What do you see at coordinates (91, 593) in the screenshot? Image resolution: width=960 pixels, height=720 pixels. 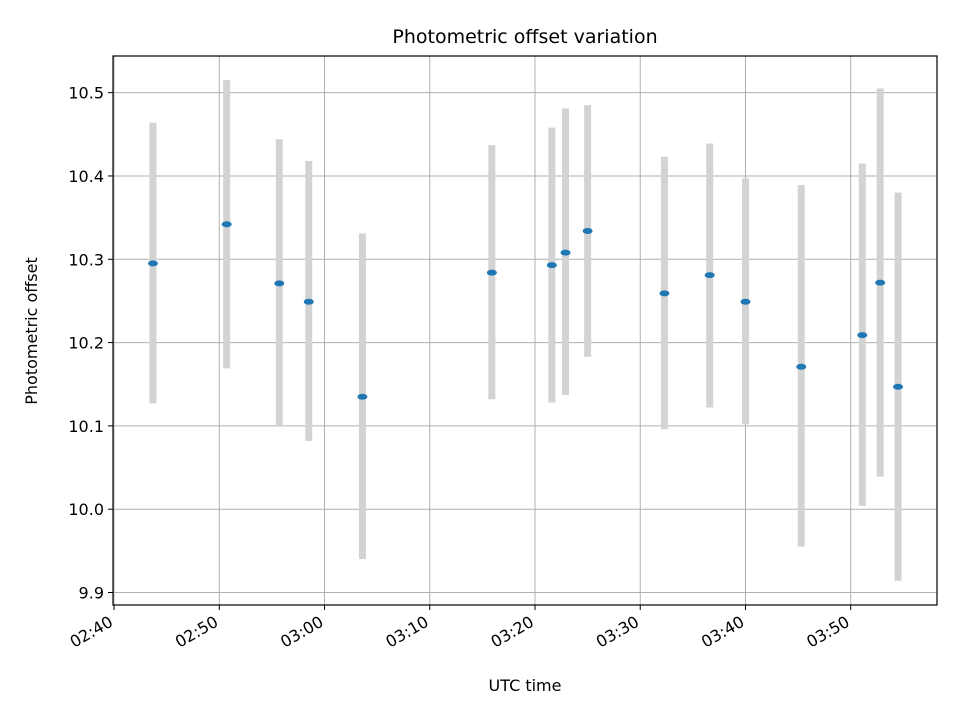 I see `y-tick-label: 9.9` at bounding box center [91, 593].